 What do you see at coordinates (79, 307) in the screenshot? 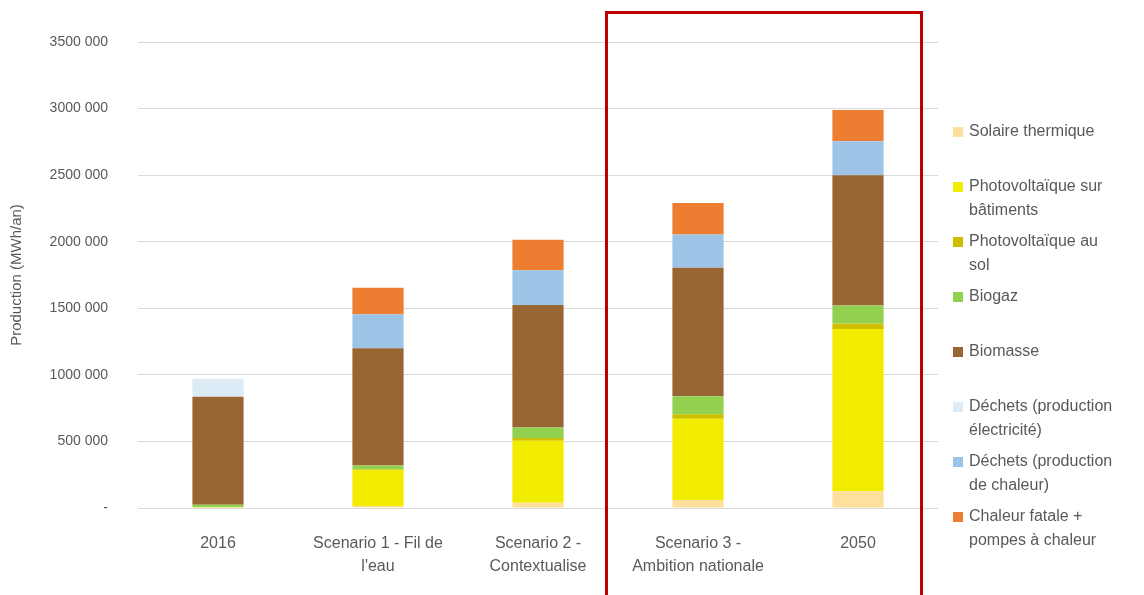
I see `y-tick-label: 1500 000` at bounding box center [79, 307].